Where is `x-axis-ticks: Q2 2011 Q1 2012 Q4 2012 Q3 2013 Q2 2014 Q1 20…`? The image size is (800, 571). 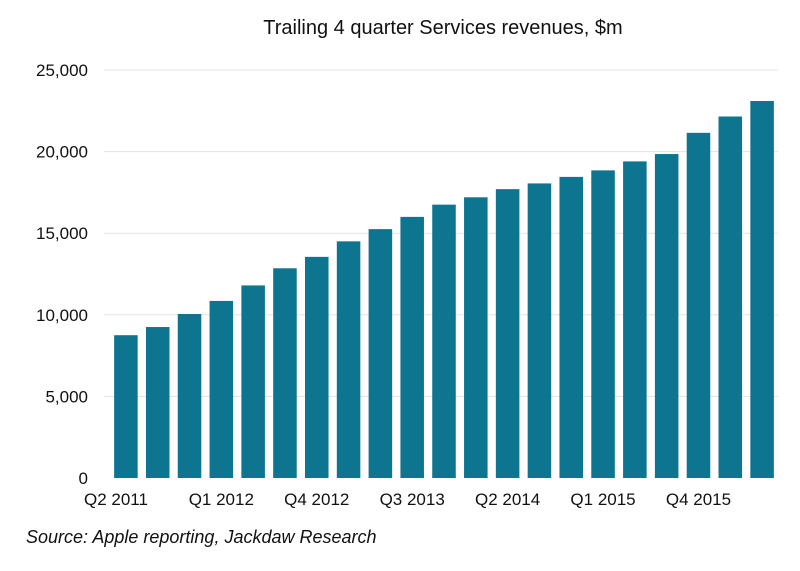 x-axis-ticks: Q2 2011 Q1 2012 Q4 2012 Q3 2013 Q2 2014 Q1 20… is located at coordinates (407, 499).